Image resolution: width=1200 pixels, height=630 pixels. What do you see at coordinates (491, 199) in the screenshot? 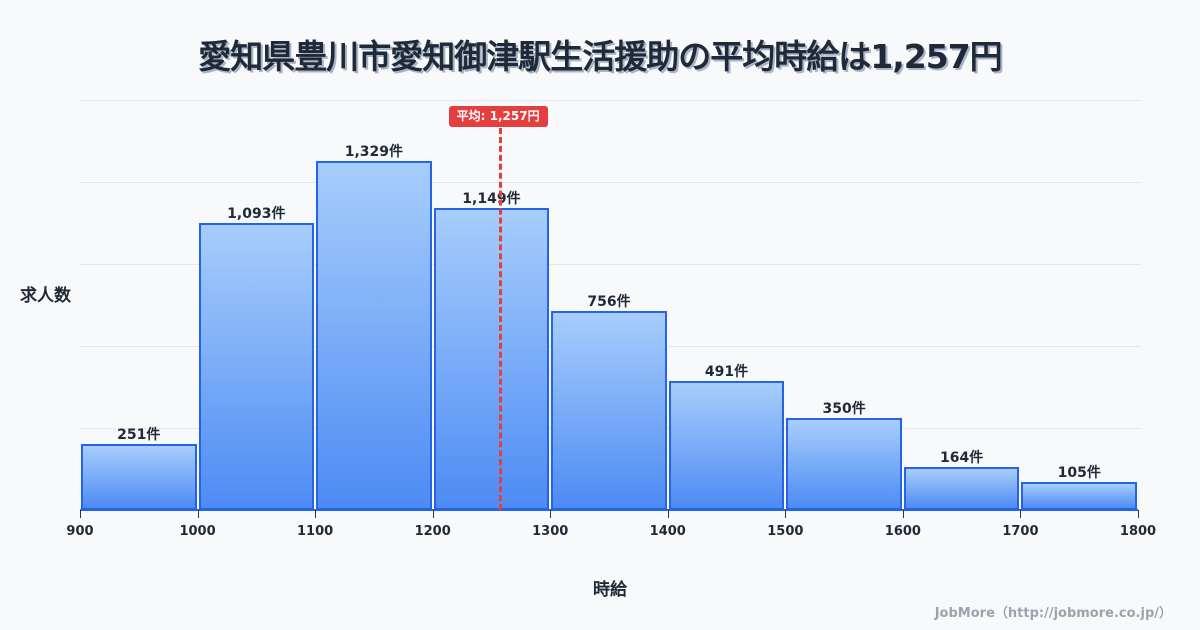
I see `bar-value-label: 1,149件` at bounding box center [491, 199].